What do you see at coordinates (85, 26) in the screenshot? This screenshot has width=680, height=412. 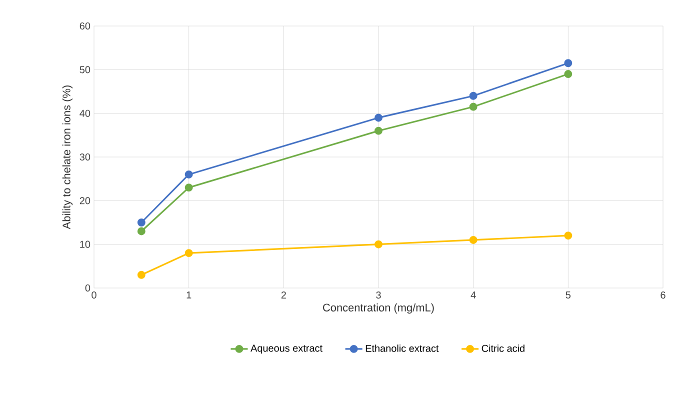 I see `y-tick-label: 60` at bounding box center [85, 26].